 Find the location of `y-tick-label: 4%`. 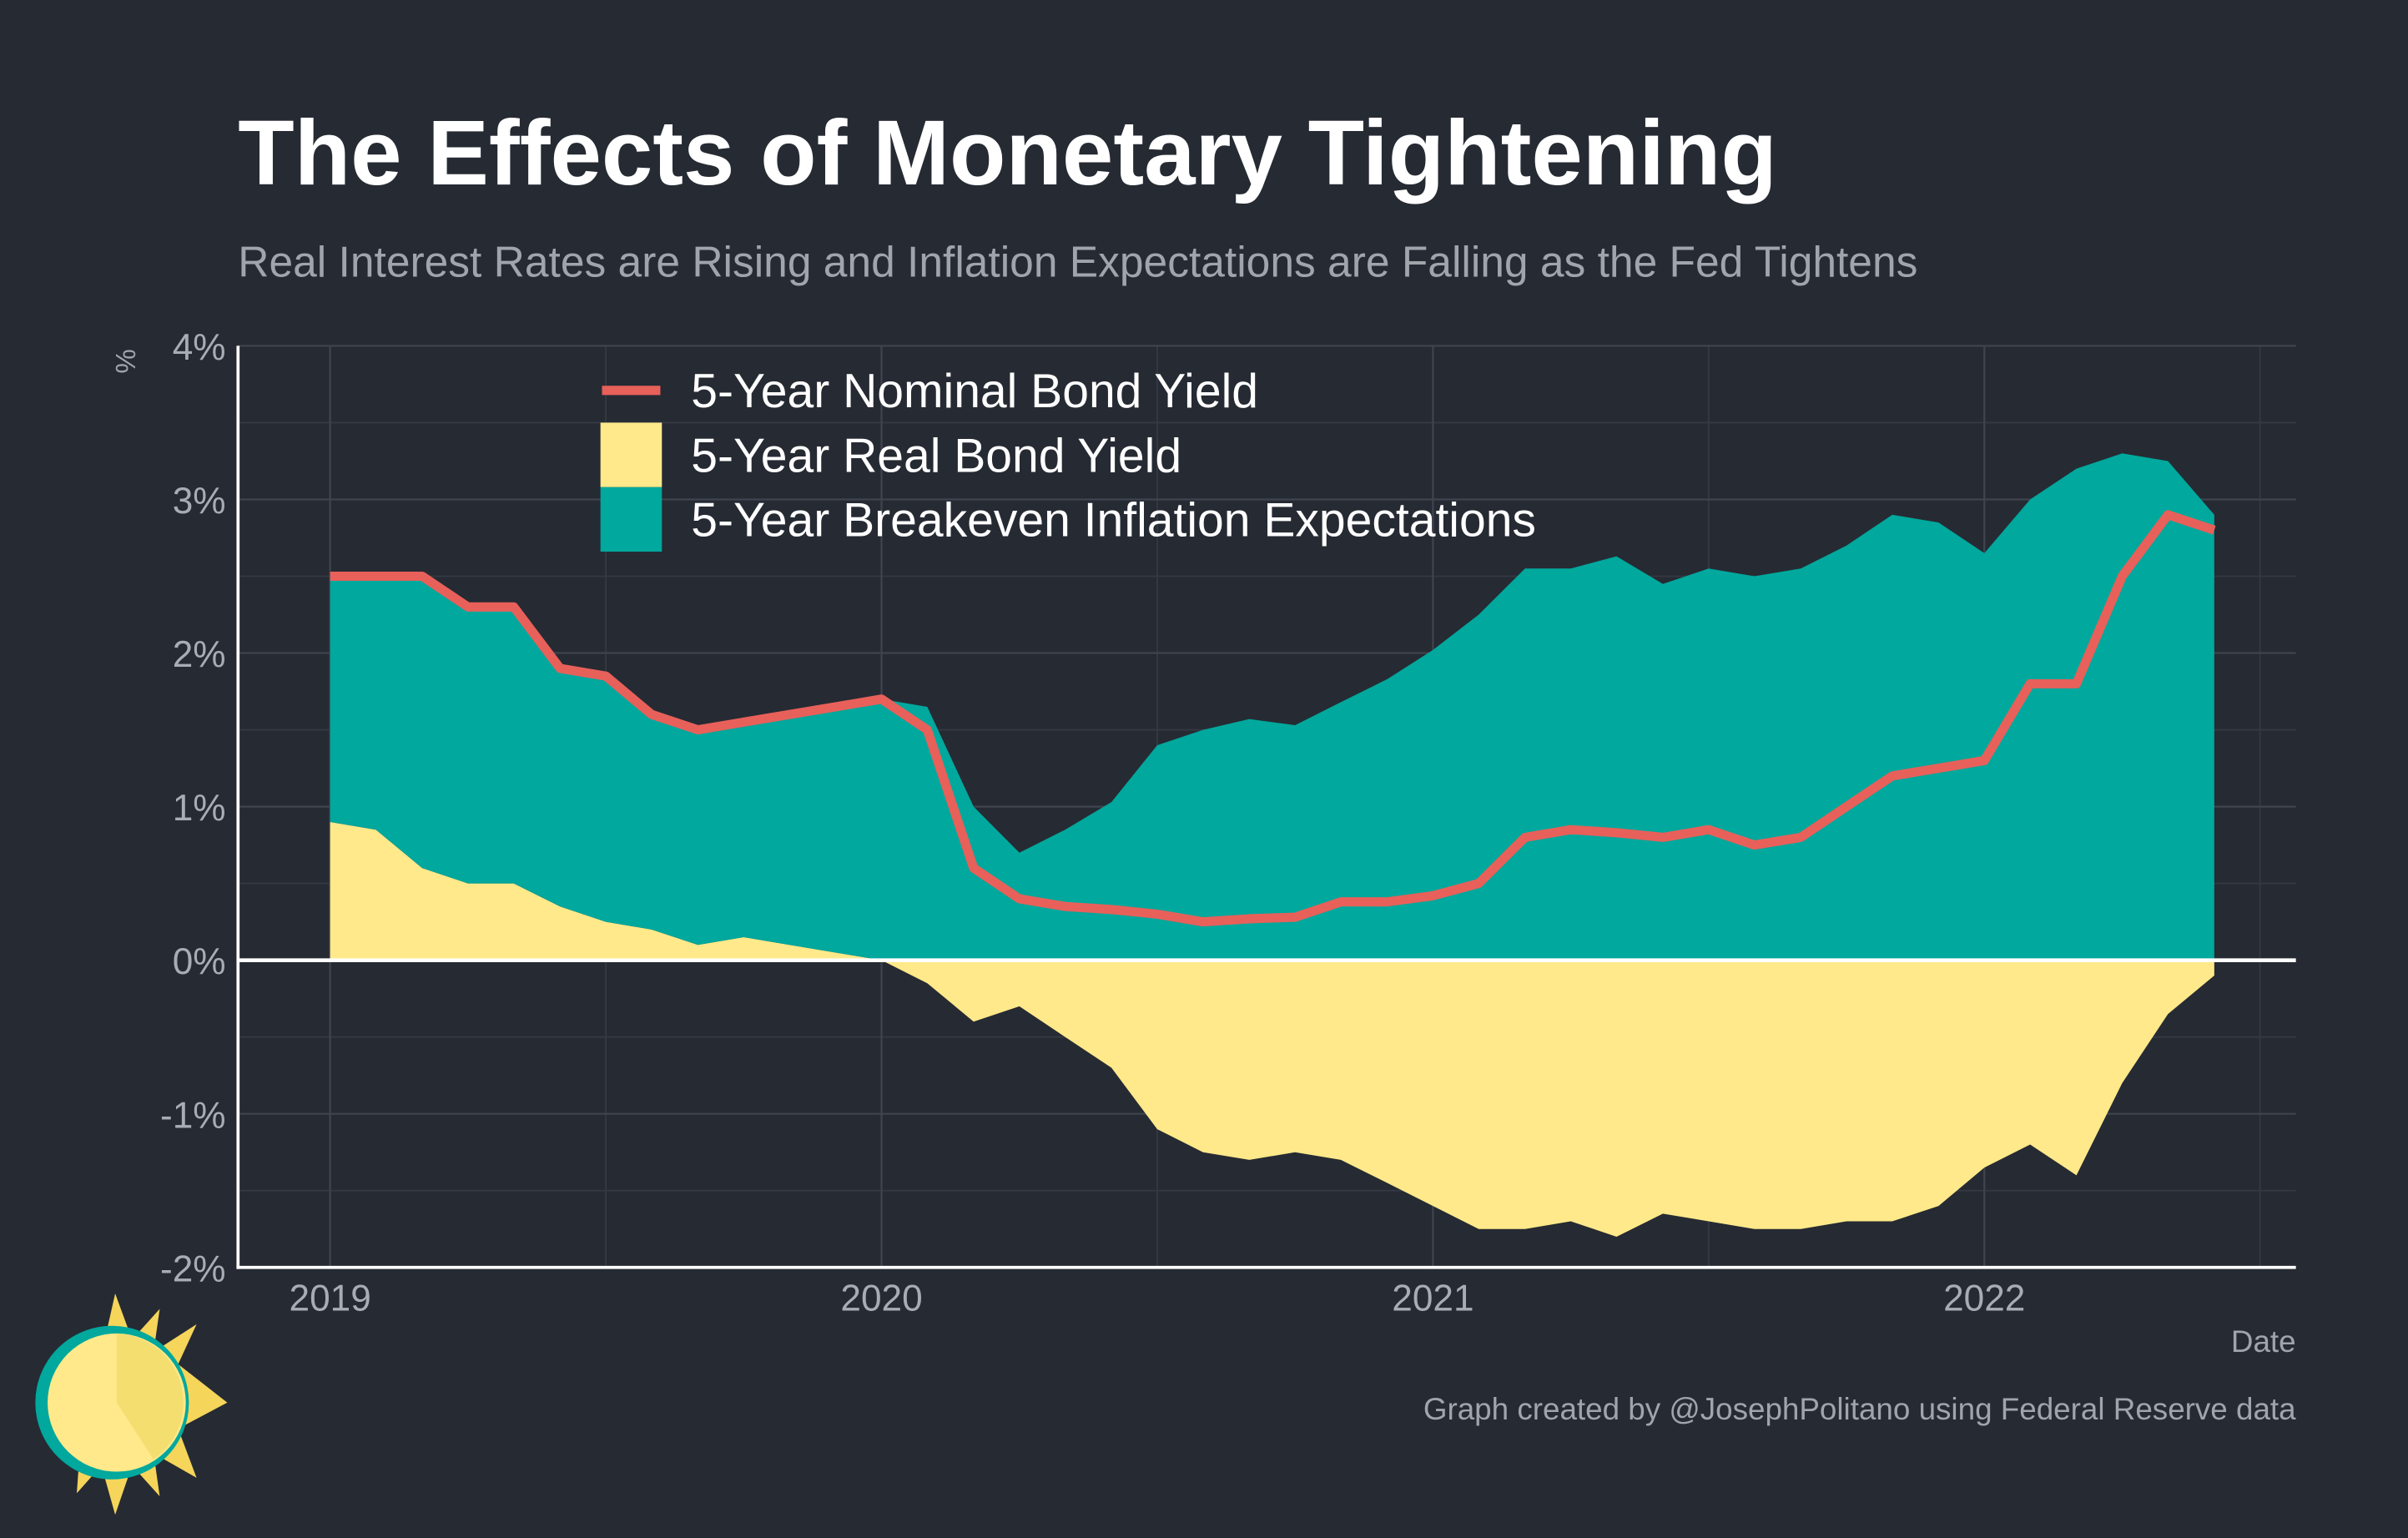

y-tick-label: 4% is located at coordinates (199, 347).